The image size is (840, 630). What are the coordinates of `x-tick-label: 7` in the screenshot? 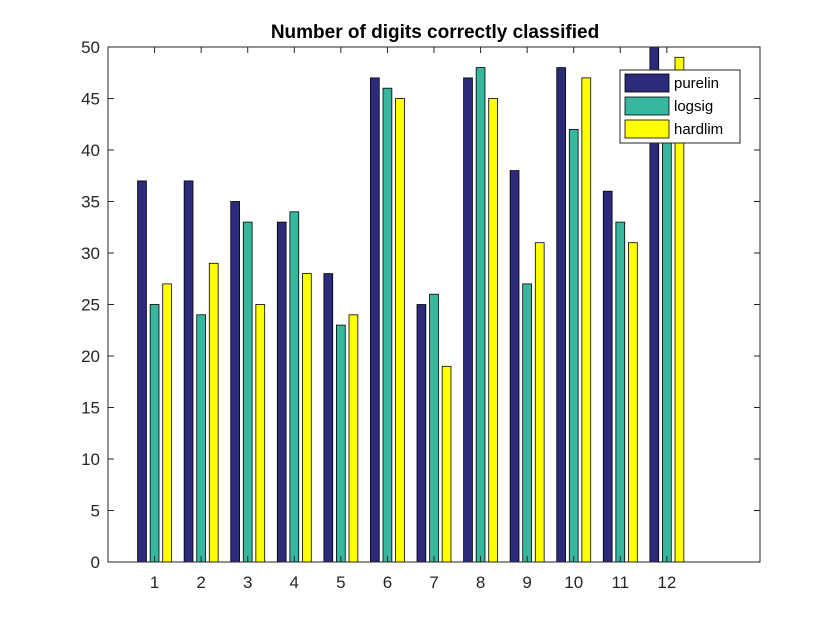 It's located at (433, 582).